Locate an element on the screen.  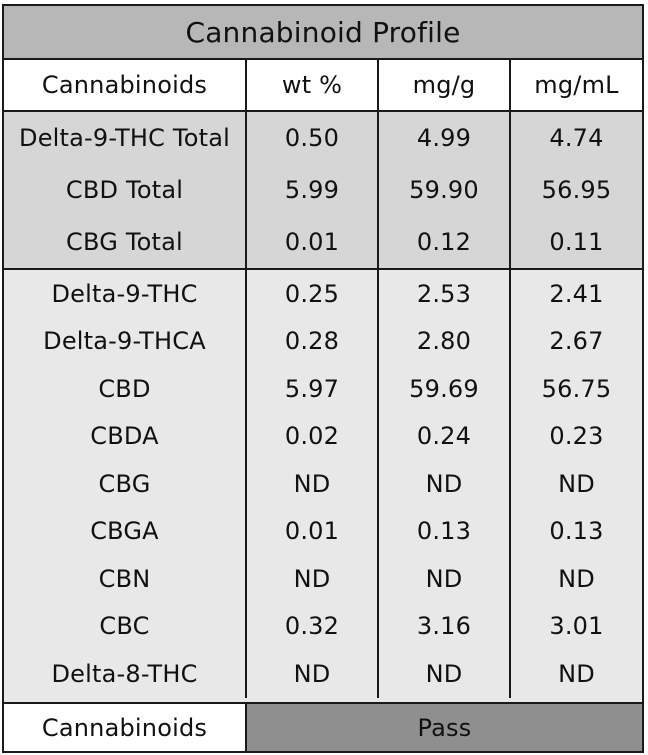
result-pass: Pass is located at coordinates (444, 727).